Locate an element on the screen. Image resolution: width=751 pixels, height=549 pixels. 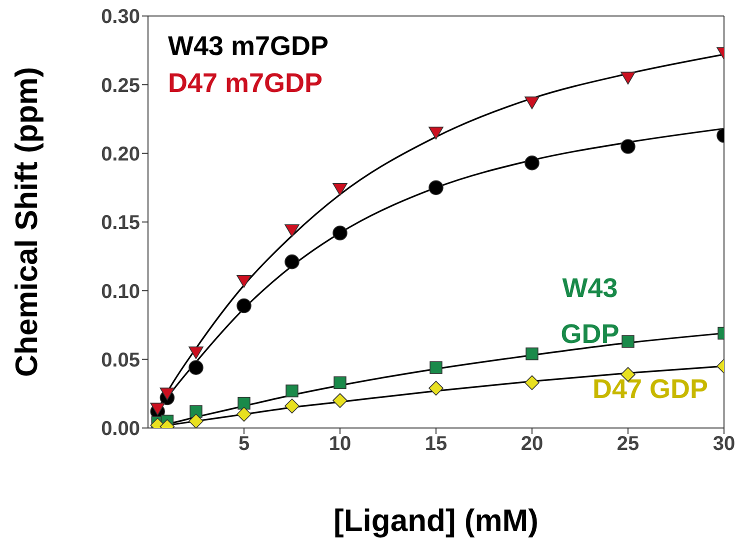
y-tick-label: 0.25 is located at coordinates (120, 85).